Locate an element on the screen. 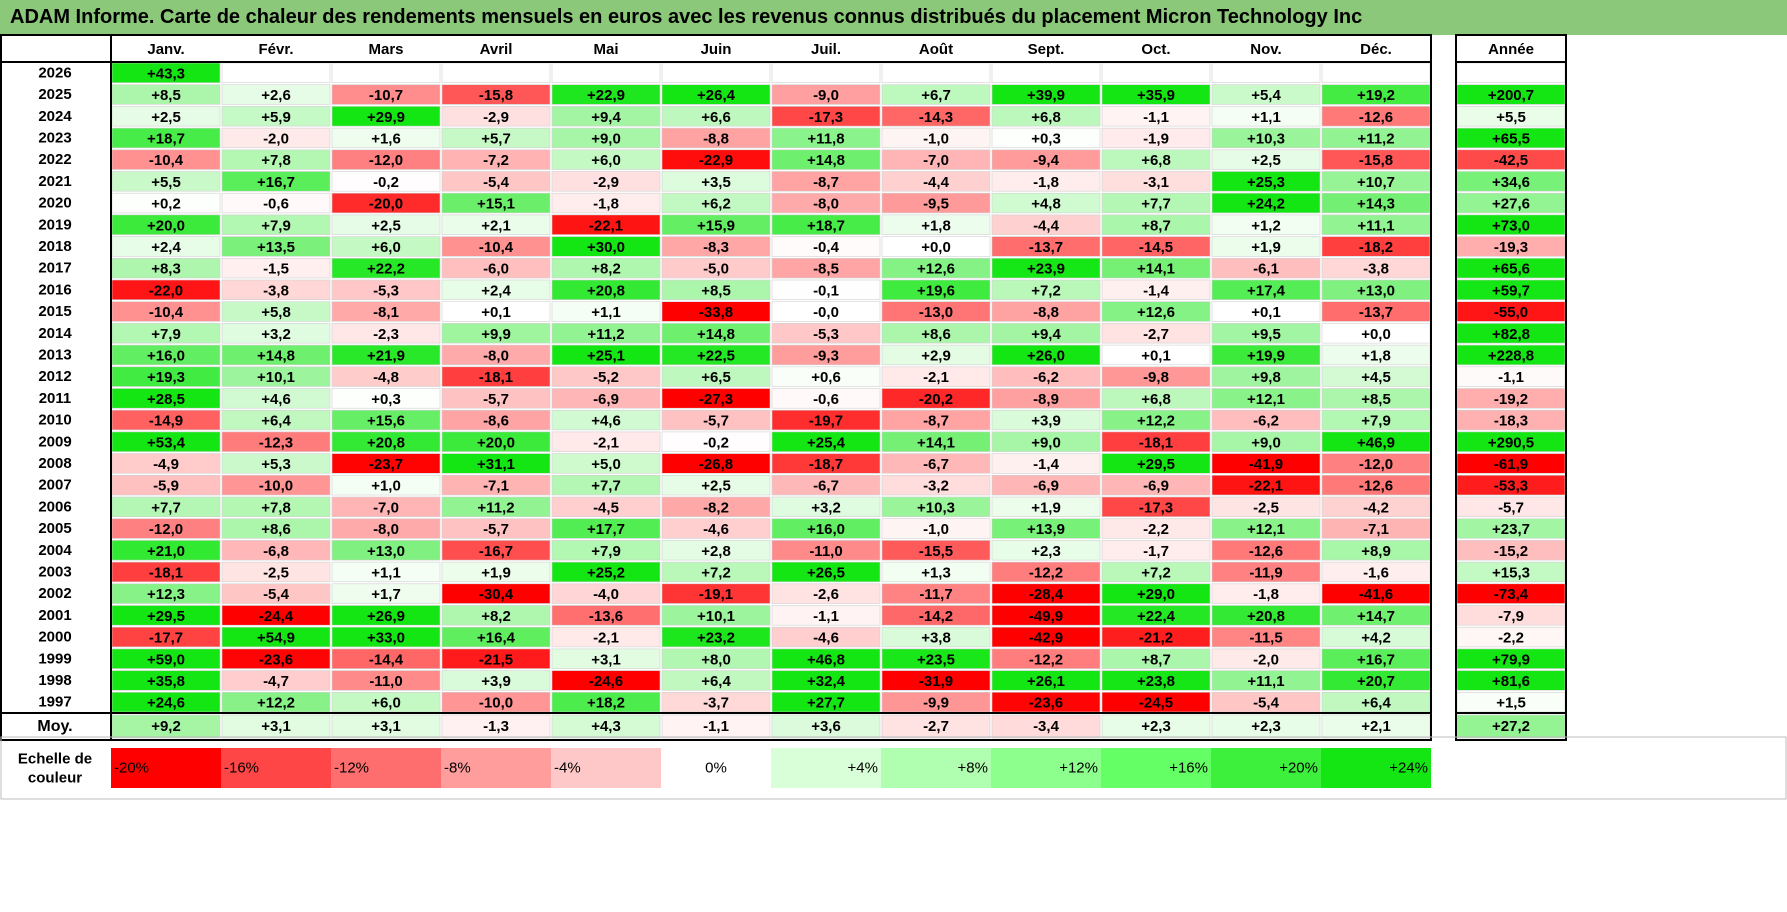 The height and width of the screenshot is (912, 1787). average-value: +3,6 is located at coordinates (826, 726).